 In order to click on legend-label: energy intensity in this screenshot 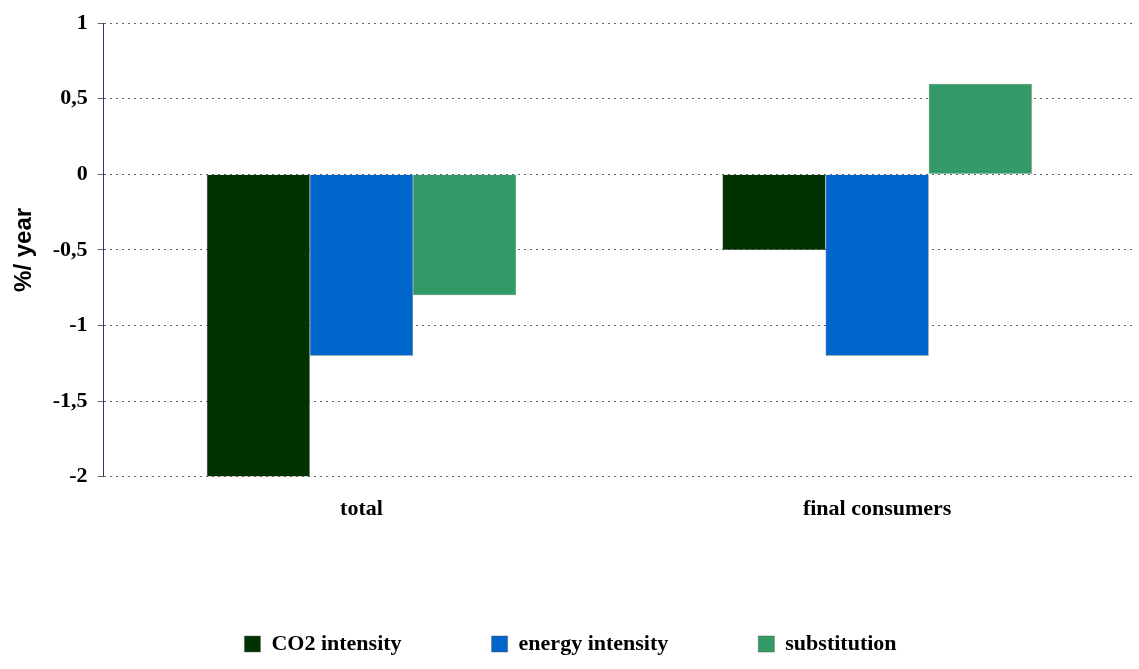, I will do `click(593, 642)`.